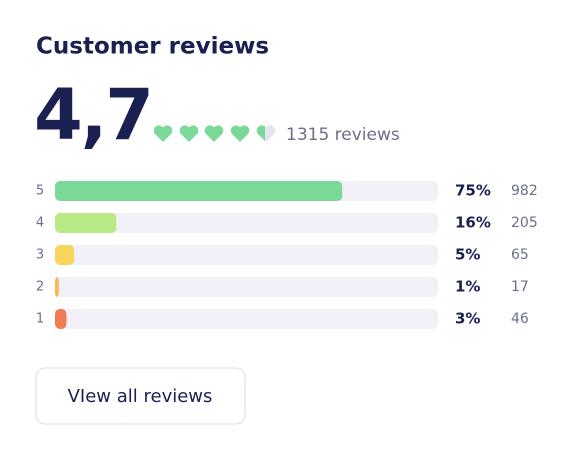 The image size is (578, 462). What do you see at coordinates (473, 223) in the screenshot?
I see `percent-label: 16%` at bounding box center [473, 223].